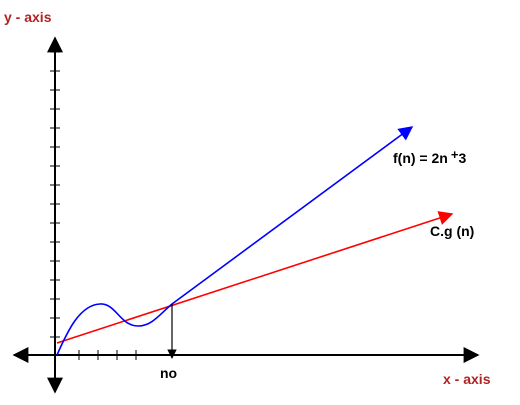  What do you see at coordinates (462, 158) in the screenshot?
I see `f-label-const: 3` at bounding box center [462, 158].